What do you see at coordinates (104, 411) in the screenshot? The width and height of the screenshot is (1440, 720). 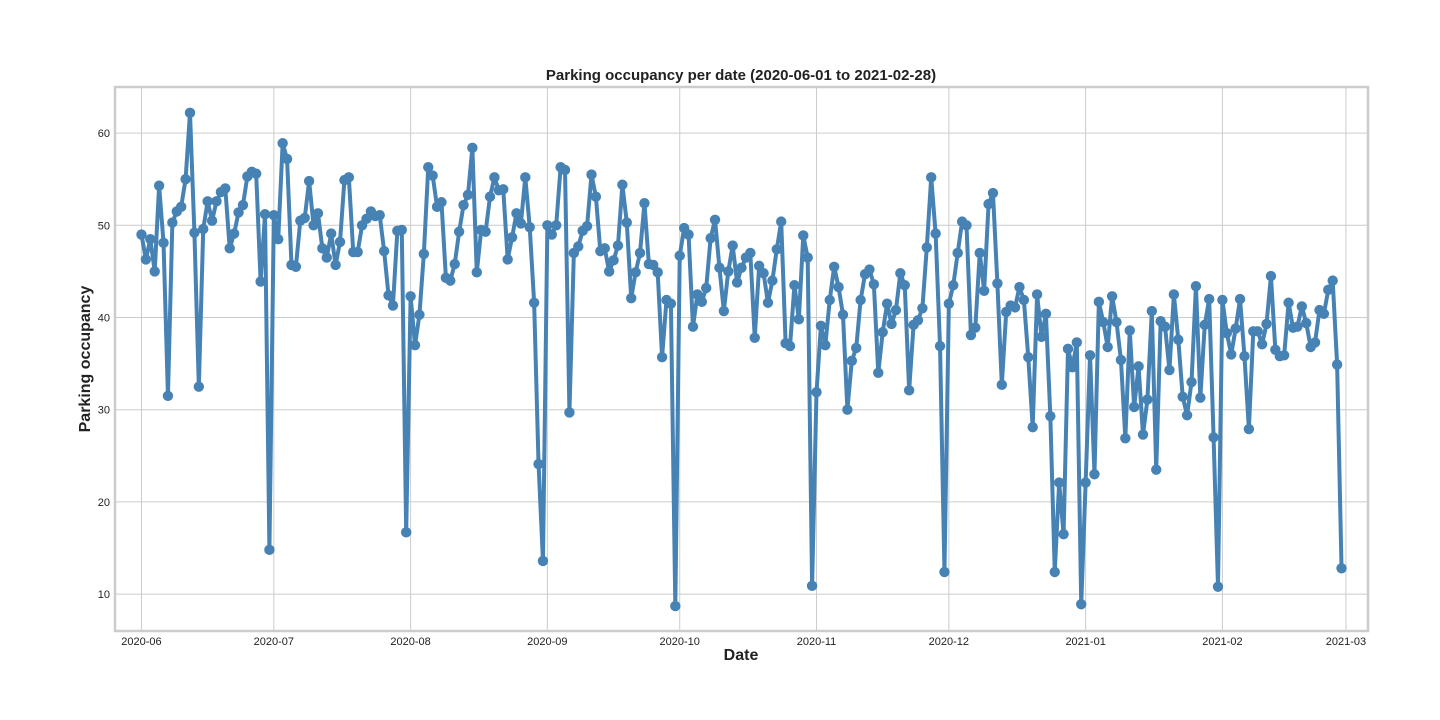 I see `y-tick-label: 30` at bounding box center [104, 411].